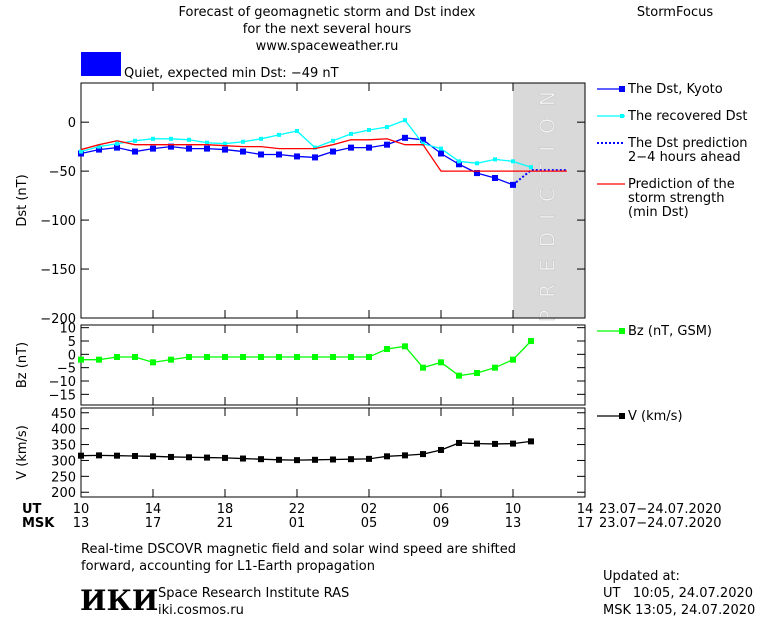  What do you see at coordinates (675, 12) in the screenshot?
I see `brand: StormFocus` at bounding box center [675, 12].